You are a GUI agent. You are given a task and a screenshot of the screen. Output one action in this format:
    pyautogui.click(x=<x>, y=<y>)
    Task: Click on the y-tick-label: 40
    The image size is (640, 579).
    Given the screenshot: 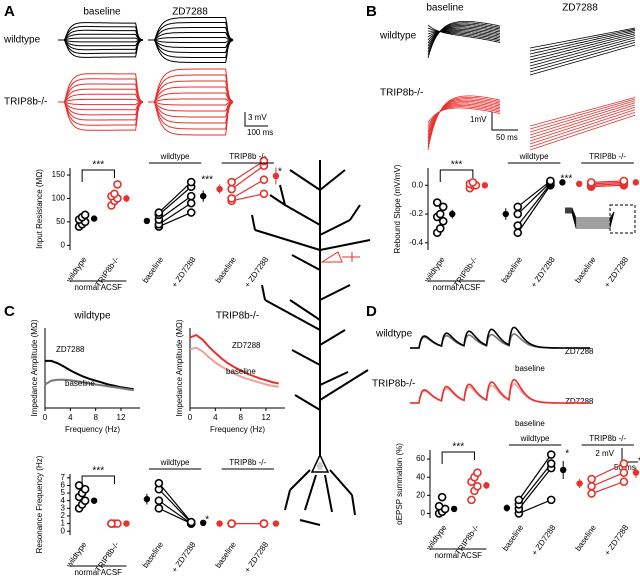 What is the action you would take?
    pyautogui.click(x=420, y=476)
    